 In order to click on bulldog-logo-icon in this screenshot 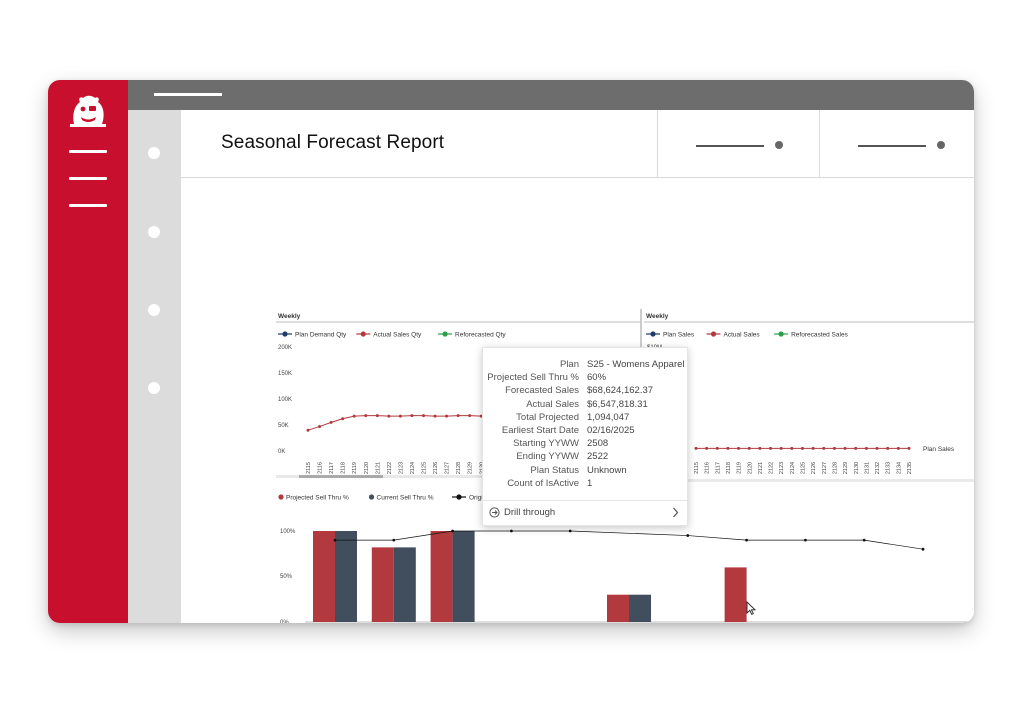, I will do `click(88, 111)`.